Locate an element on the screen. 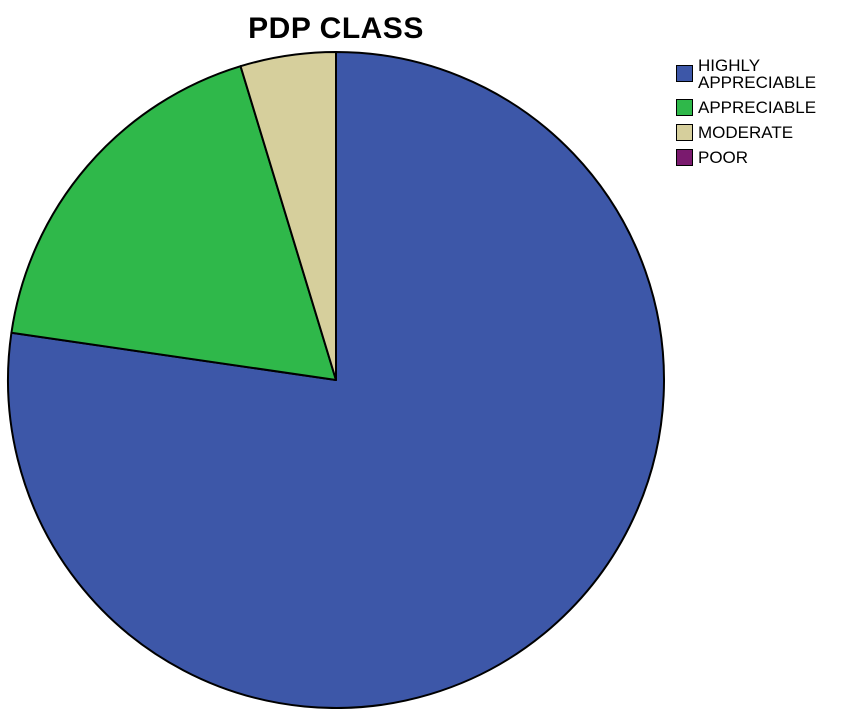 The image size is (842, 709). legend-item-highly-appreciable: HIGHLY APPRECIABLE is located at coordinates (757, 74).